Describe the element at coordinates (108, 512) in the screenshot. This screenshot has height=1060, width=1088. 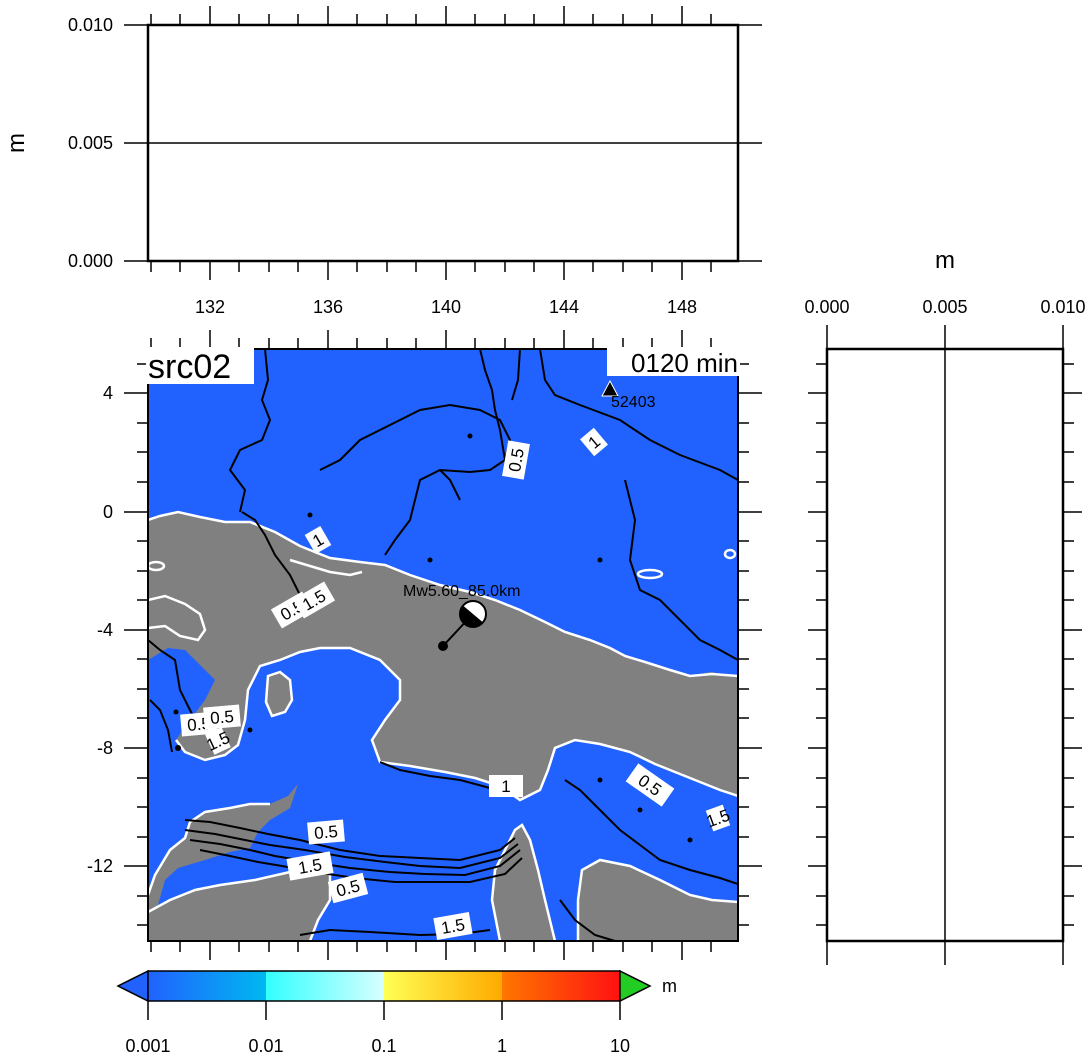
I see `lat-tick-0: 0` at that location.